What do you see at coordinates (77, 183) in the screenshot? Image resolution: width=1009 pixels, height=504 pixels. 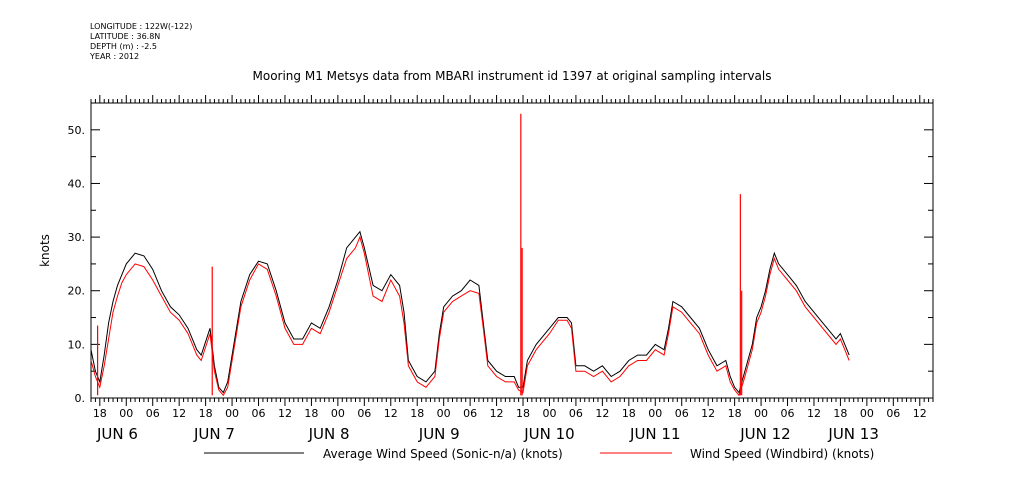 I see `y-tick-label: 40.` at bounding box center [77, 183].